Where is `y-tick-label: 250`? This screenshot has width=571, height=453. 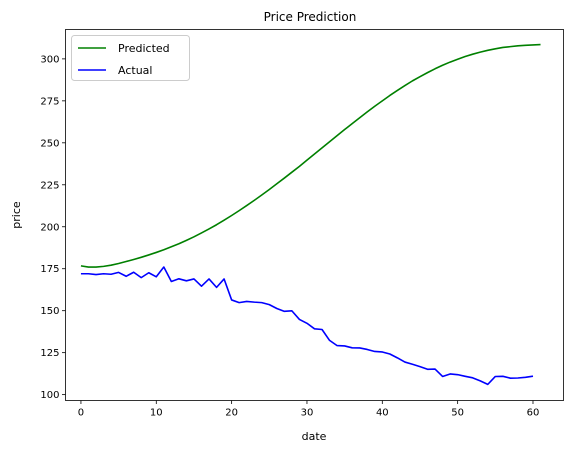
y-tick-label: 250 is located at coordinates (49, 143).